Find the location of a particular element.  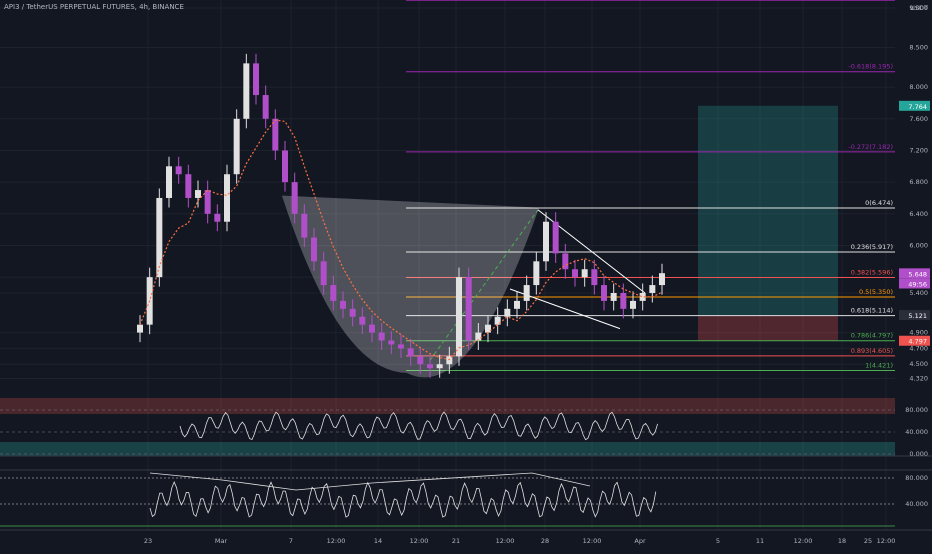

price-tick-6: 6.400 is located at coordinates (918, 214).